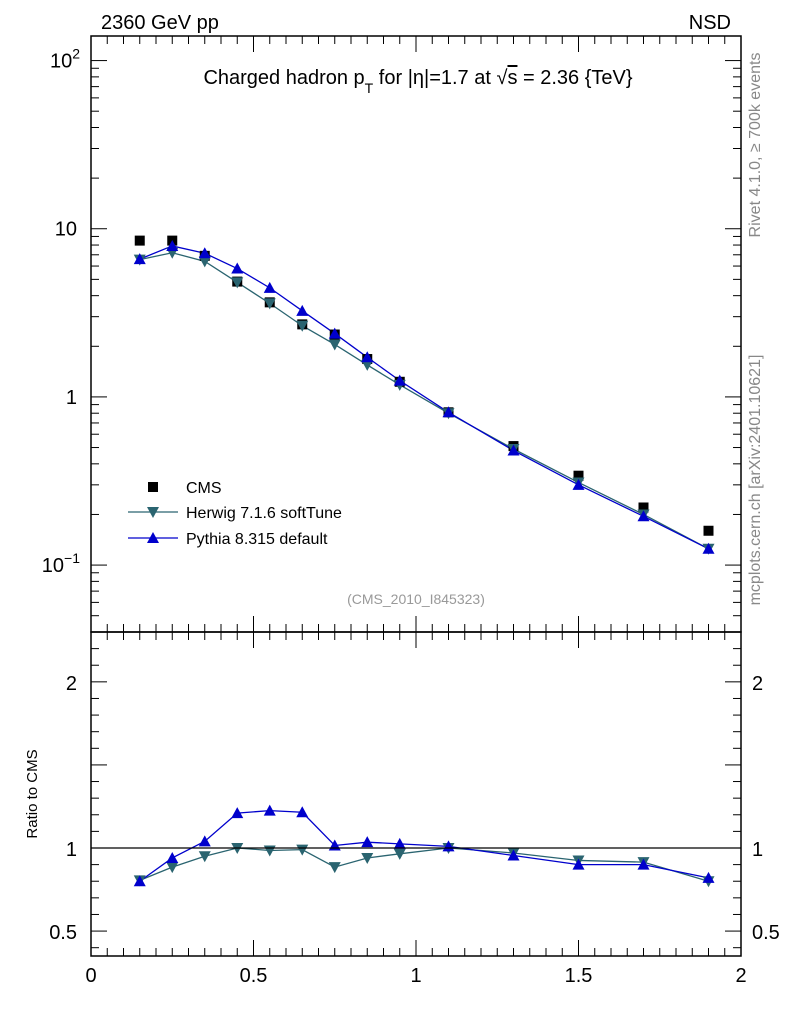 The width and height of the screenshot is (786, 1024). I want to click on main-y-tick-labels: 10² 10 1 10⁻¹, so click(61, 312).